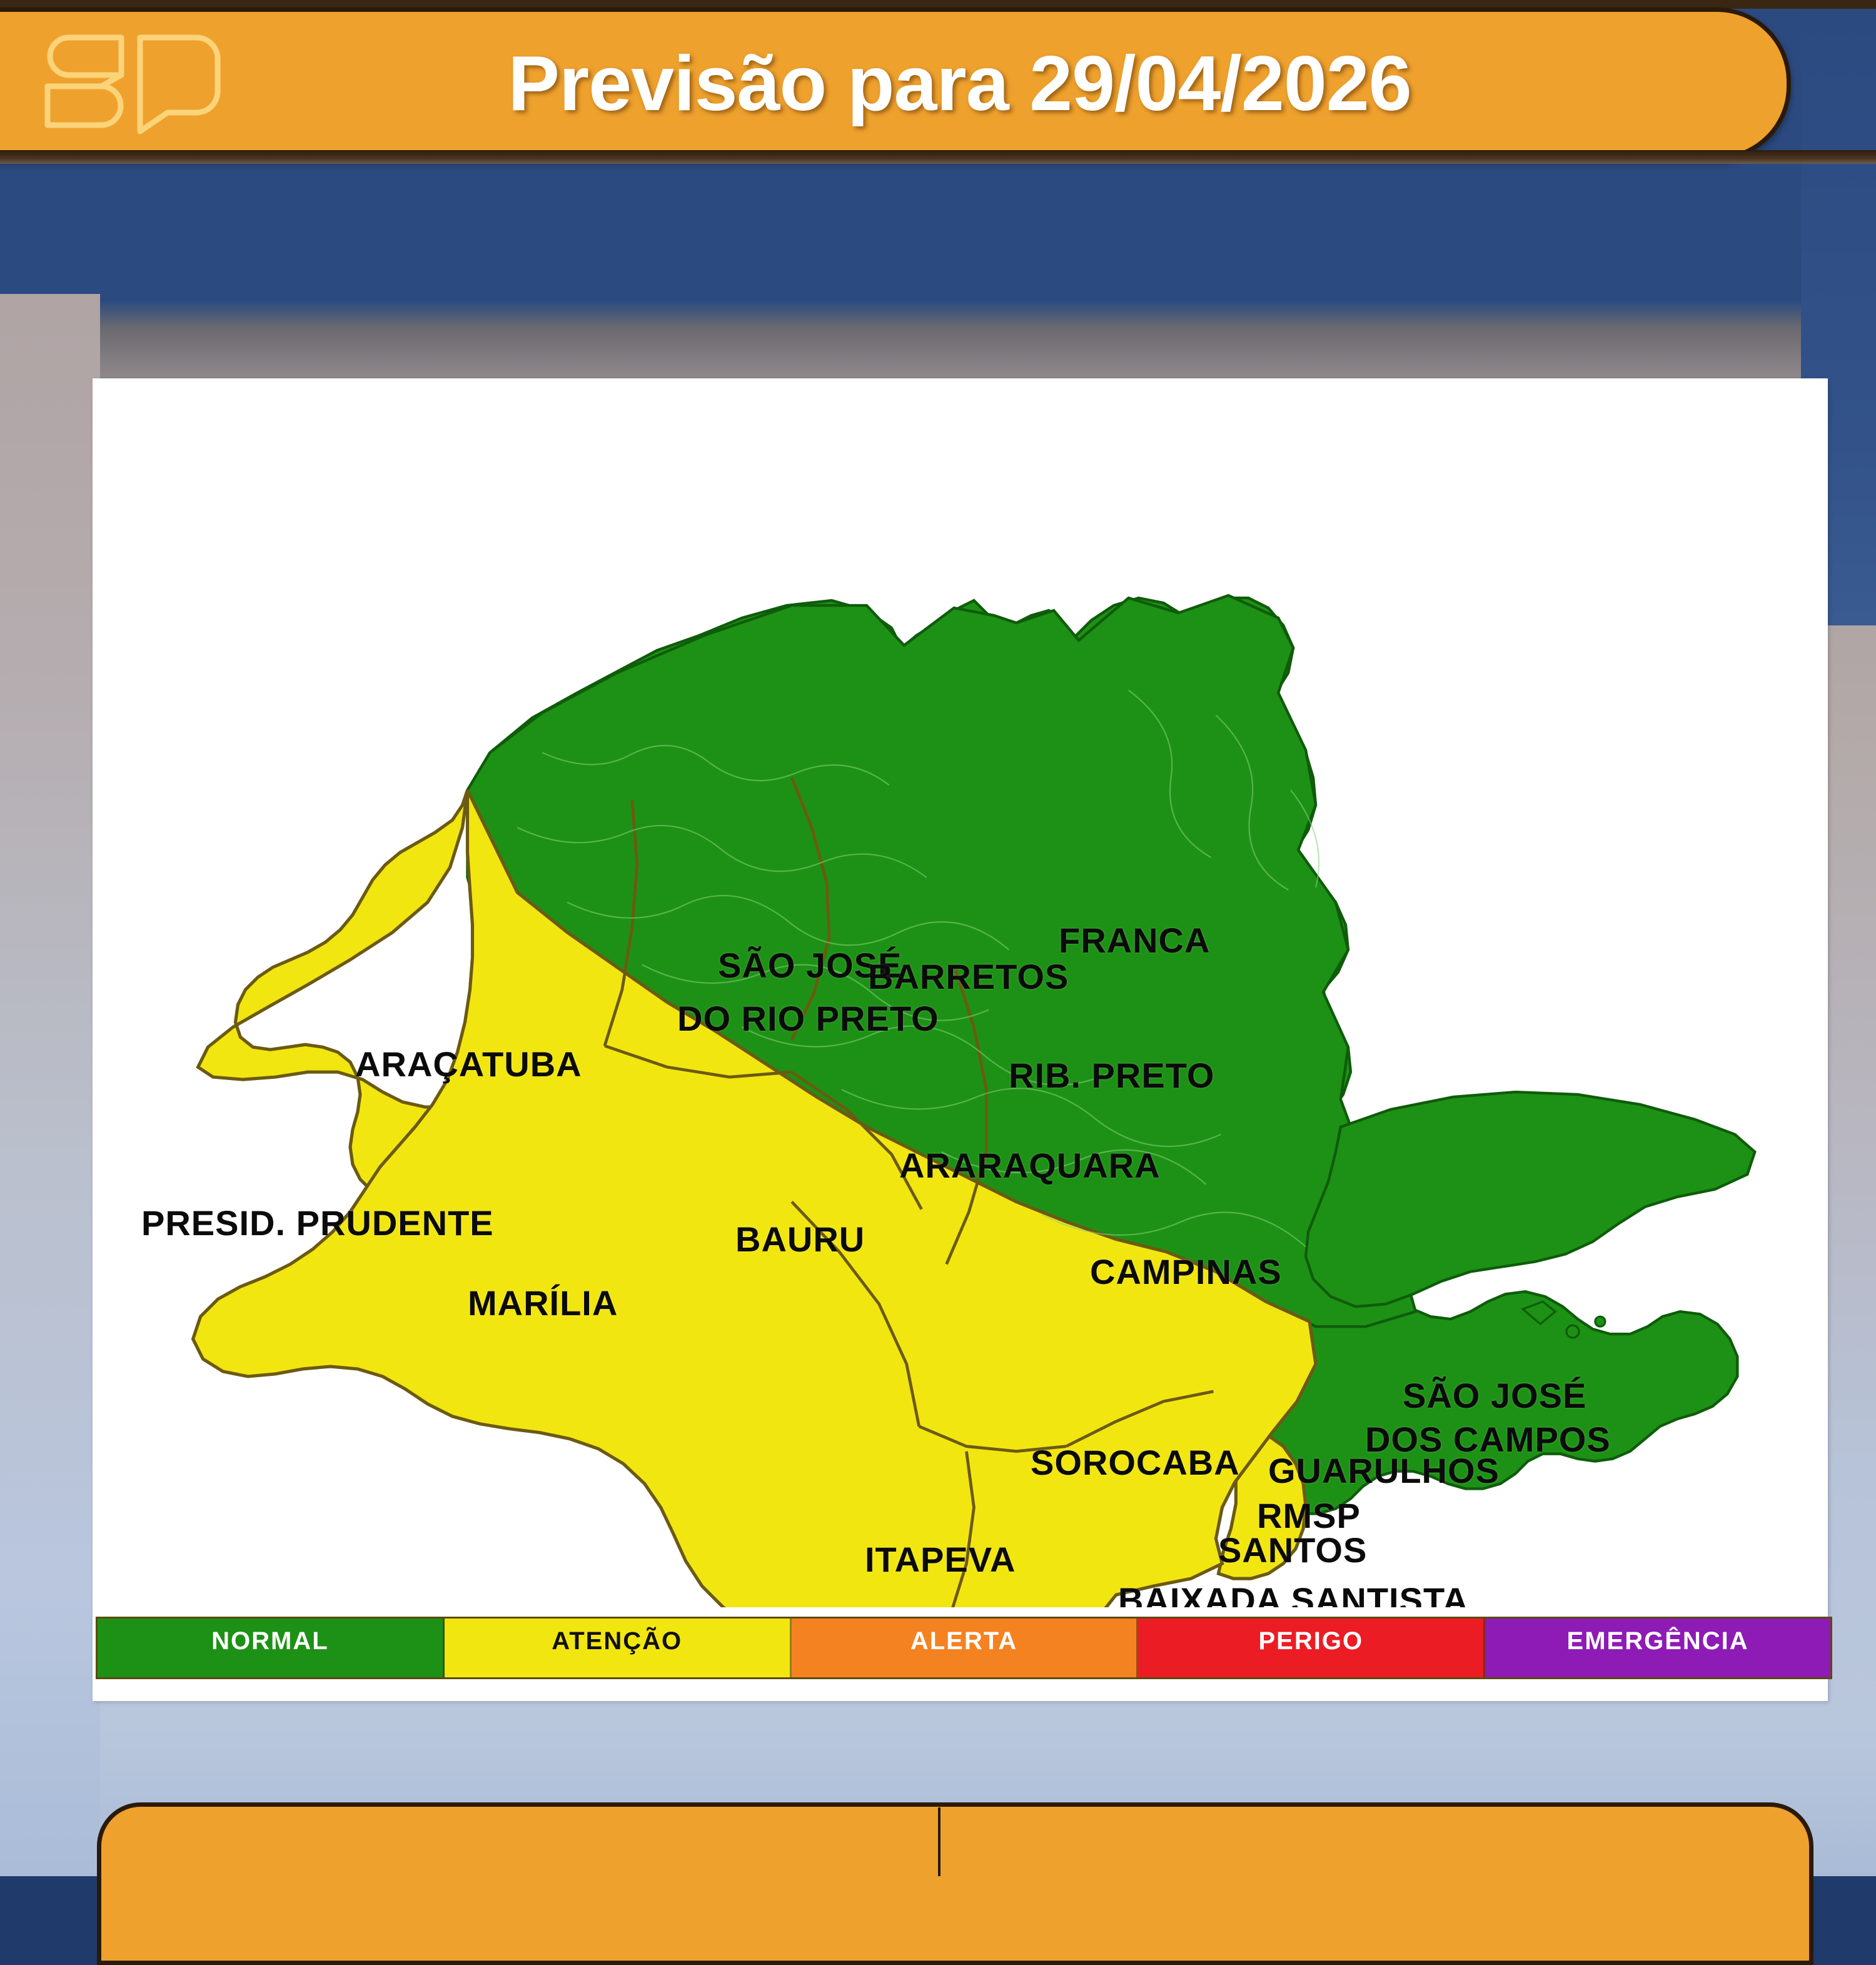 Image resolution: width=1876 pixels, height=1965 pixels. Describe the element at coordinates (964, 1641) in the screenshot. I see `legend-label-alerta: ALERTA` at that location.